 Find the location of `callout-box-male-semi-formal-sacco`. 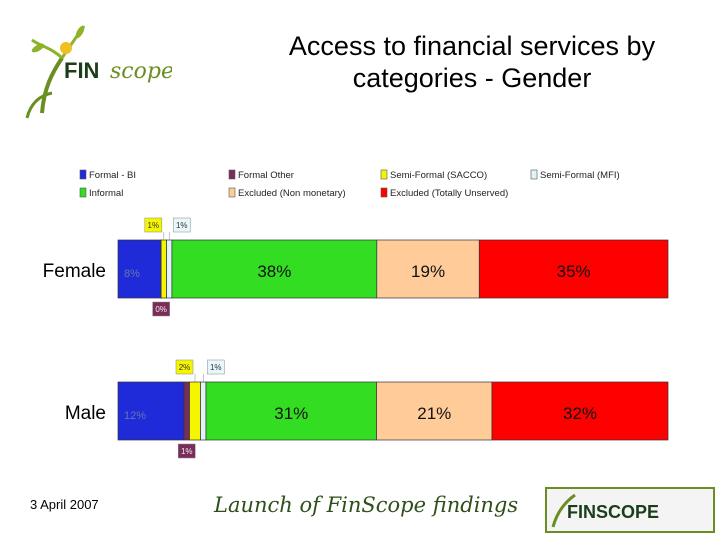

callout-box-male-semi-formal-sacco is located at coordinates (184, 367).